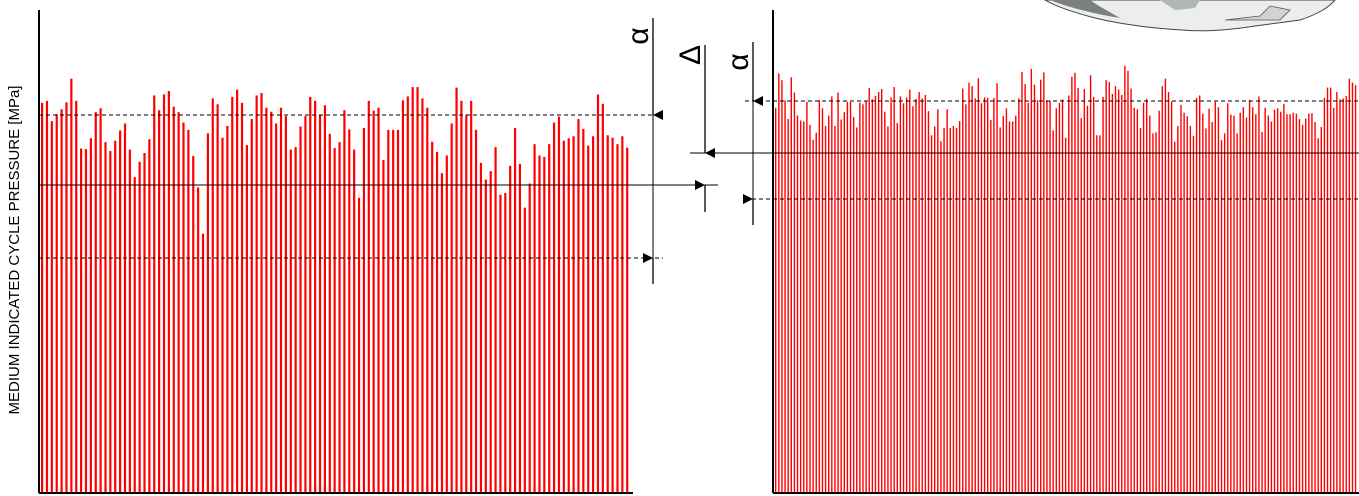  What do you see at coordinates (642, 151) in the screenshot?
I see `left-alpha-dimension: α` at bounding box center [642, 151].